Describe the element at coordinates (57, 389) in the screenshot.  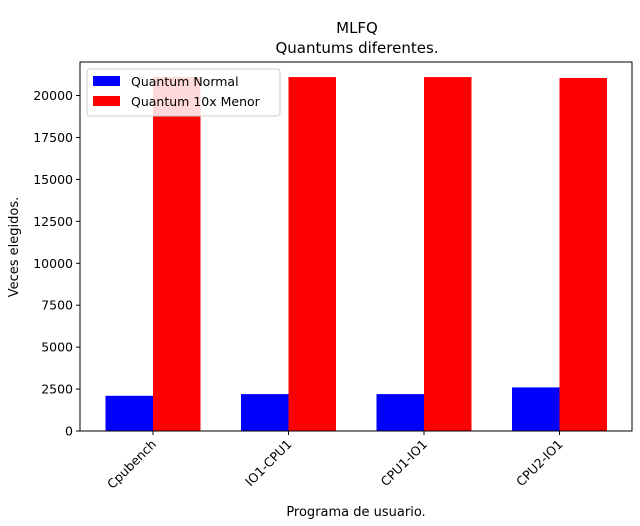
I see `y-tick-label: 2500` at that location.